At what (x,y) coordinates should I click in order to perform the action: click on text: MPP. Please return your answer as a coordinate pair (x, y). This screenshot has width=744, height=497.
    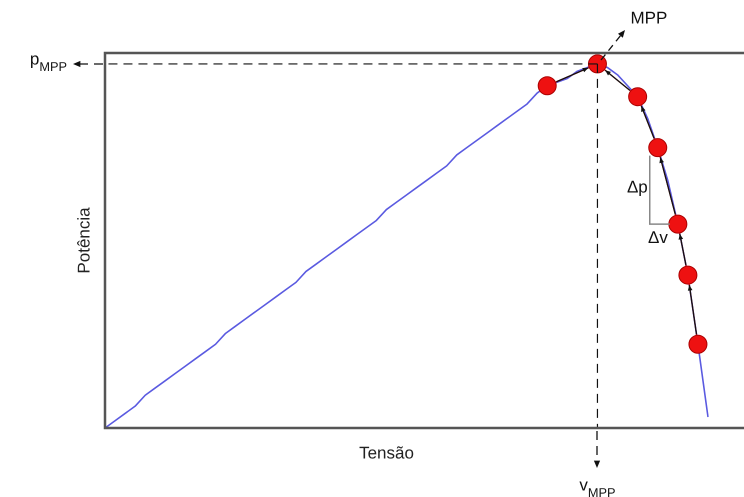
    Looking at the image, I should click on (649, 18).